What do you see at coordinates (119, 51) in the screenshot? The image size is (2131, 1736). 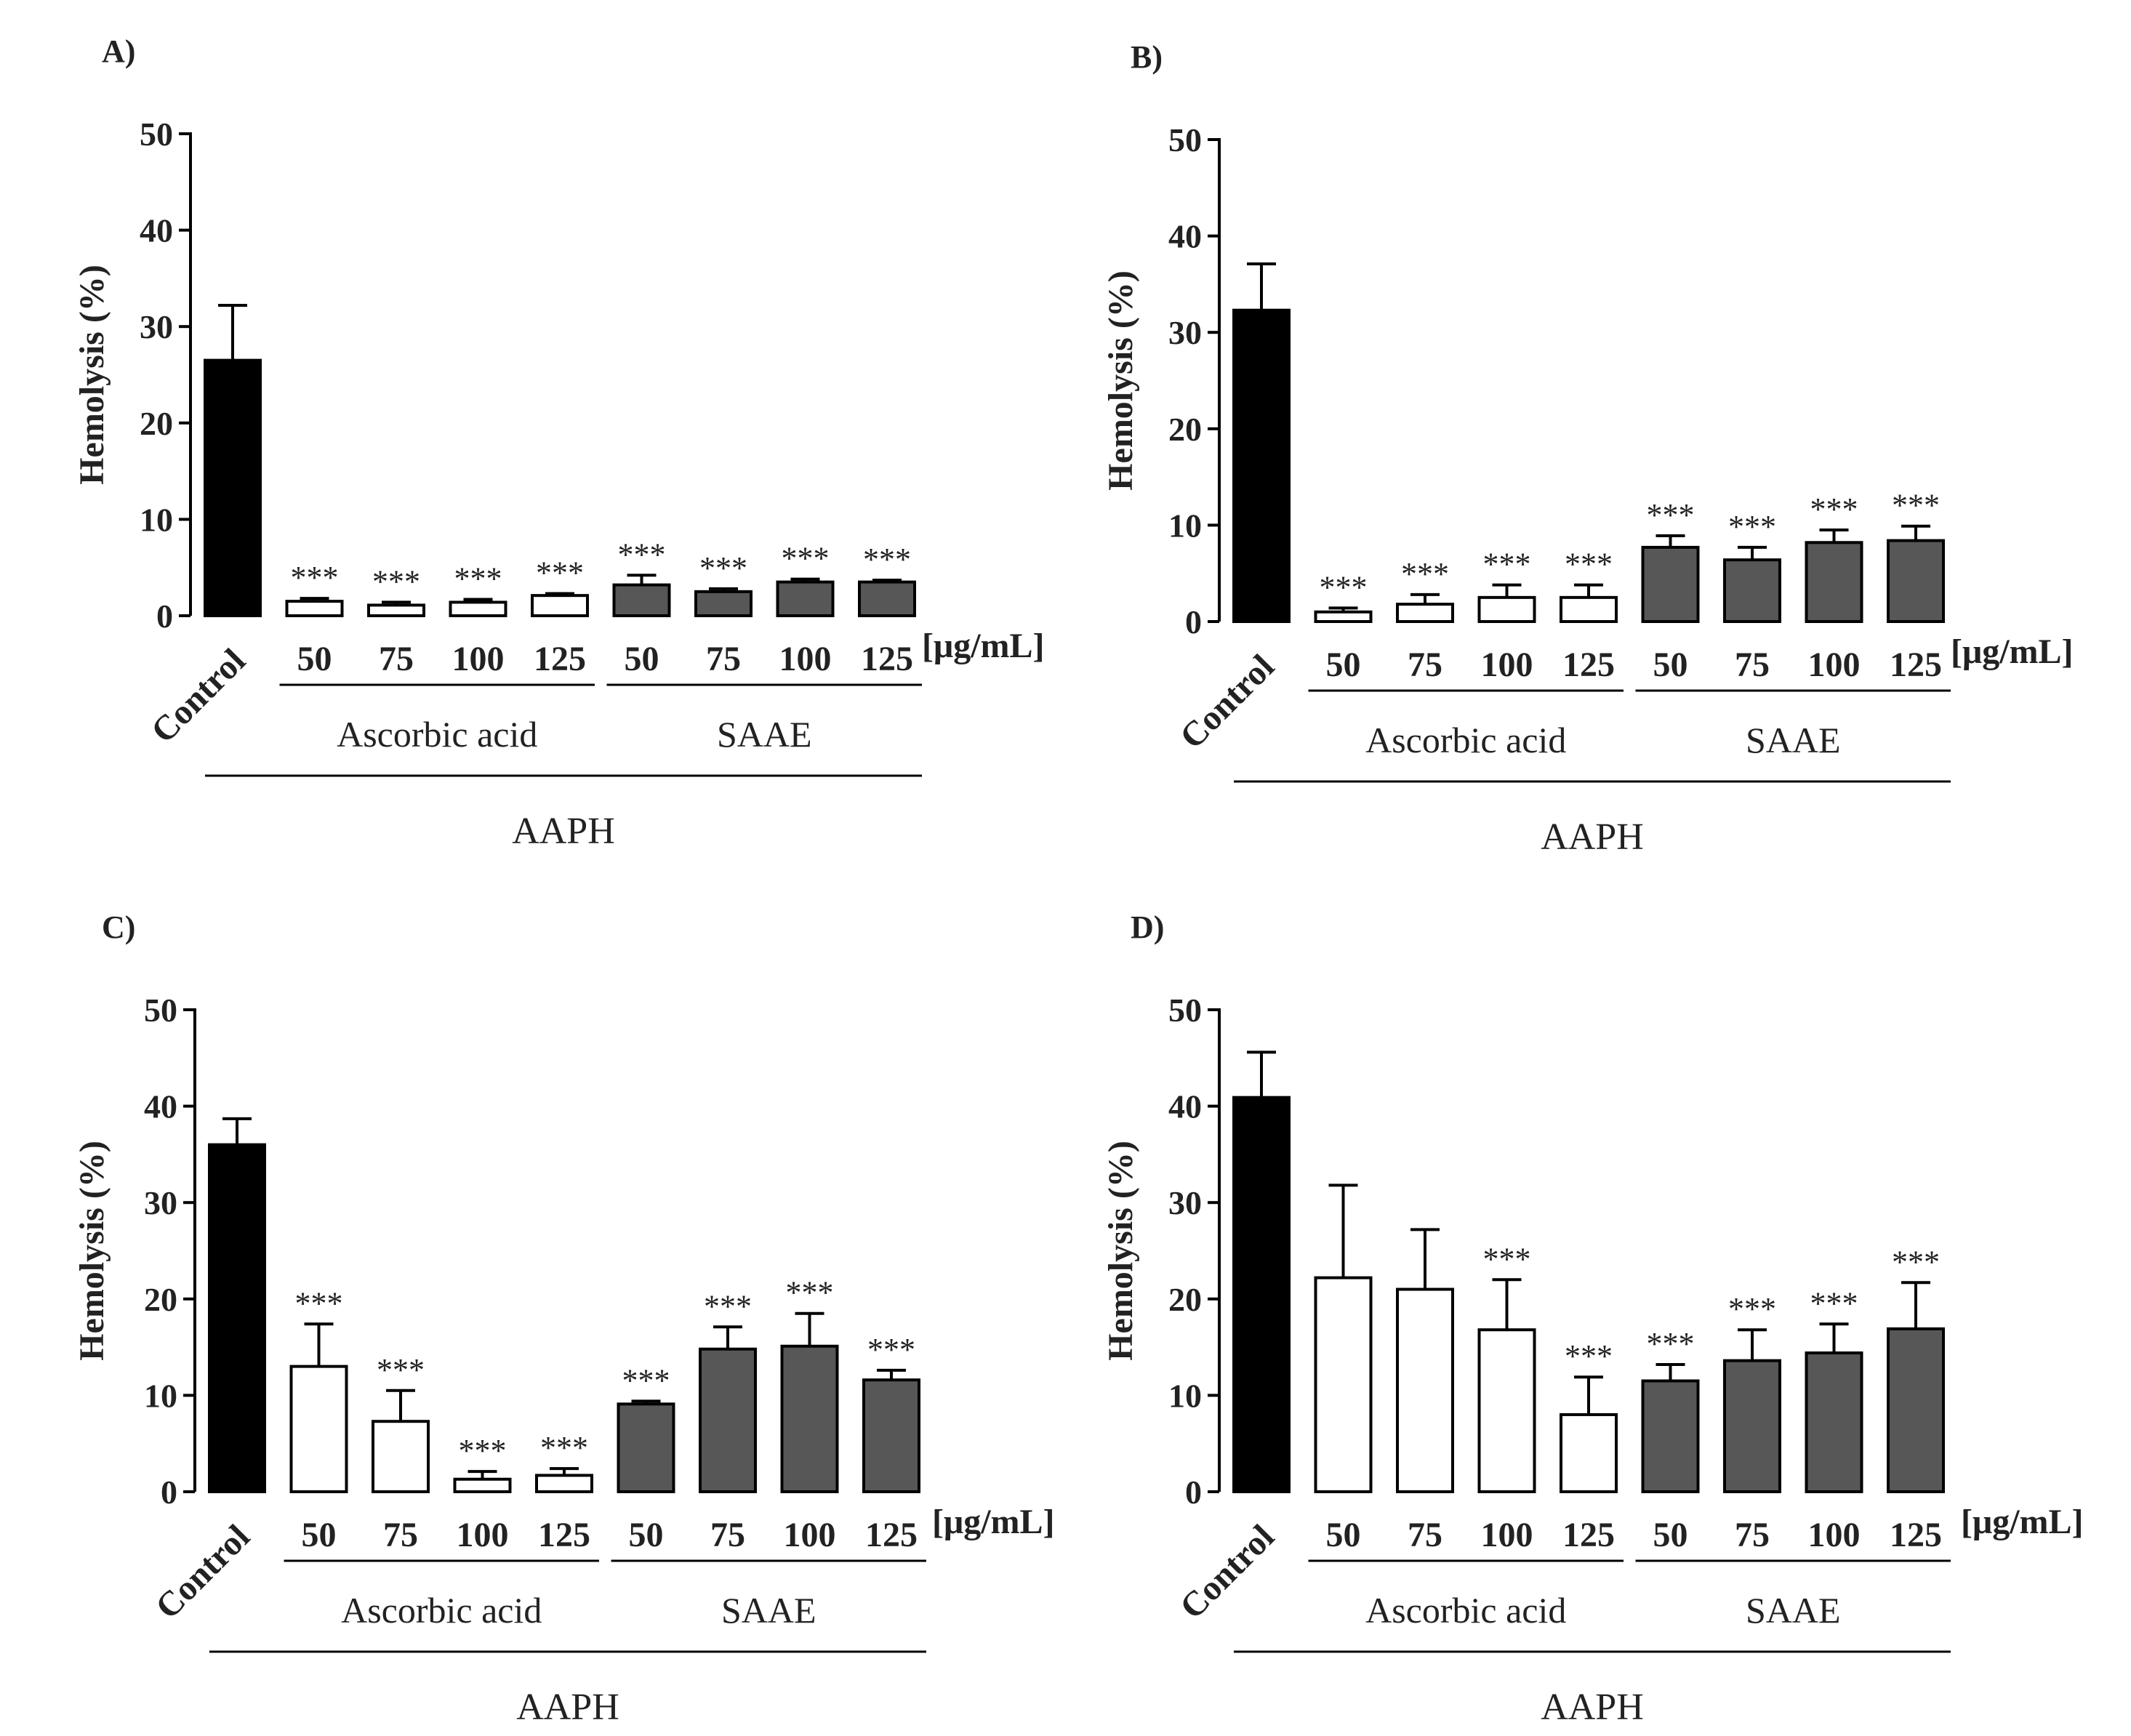 I see `panel-label: A)` at bounding box center [119, 51].